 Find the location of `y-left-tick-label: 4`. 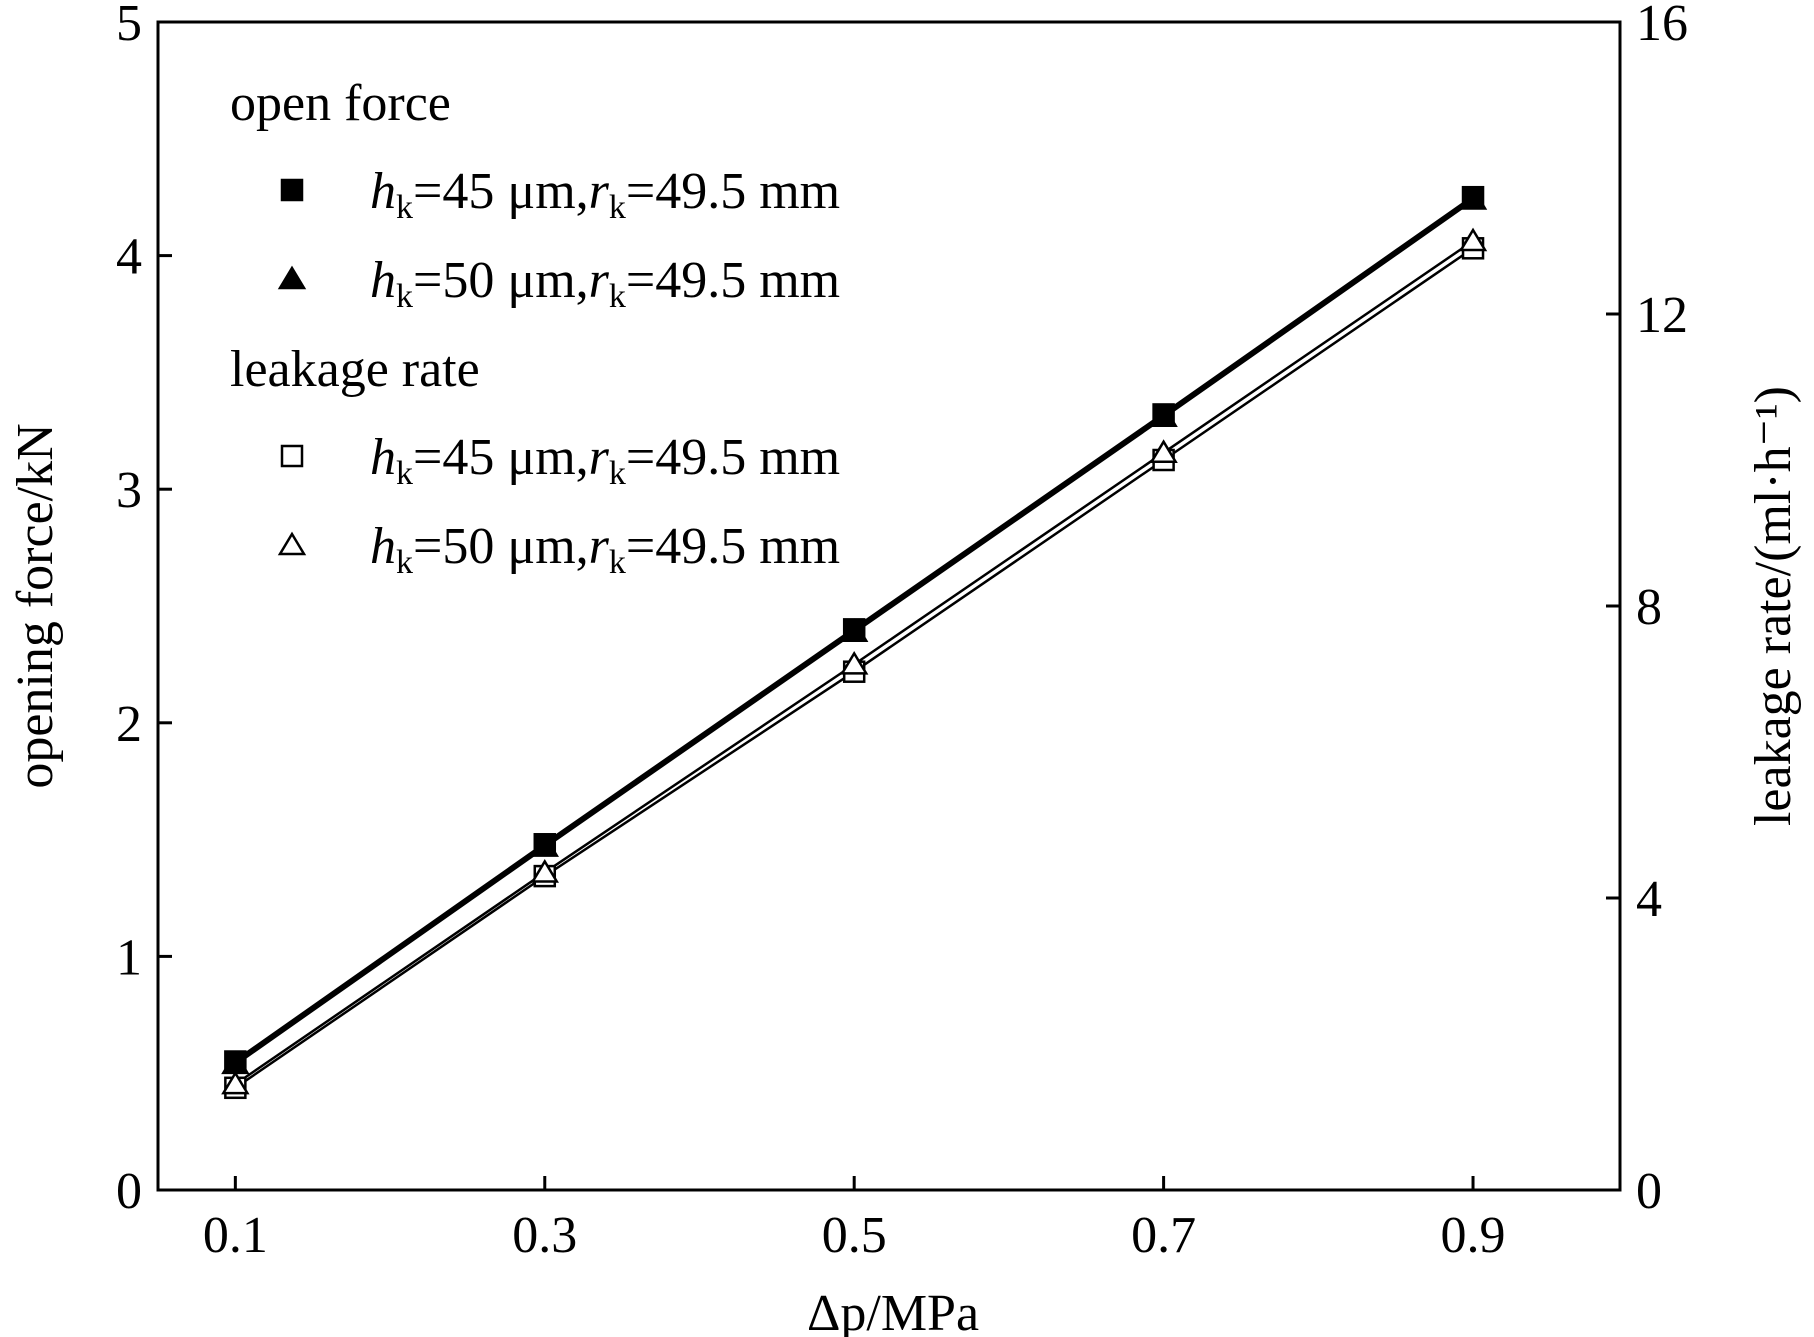

y-left-tick-label: 4 is located at coordinates (129, 257).